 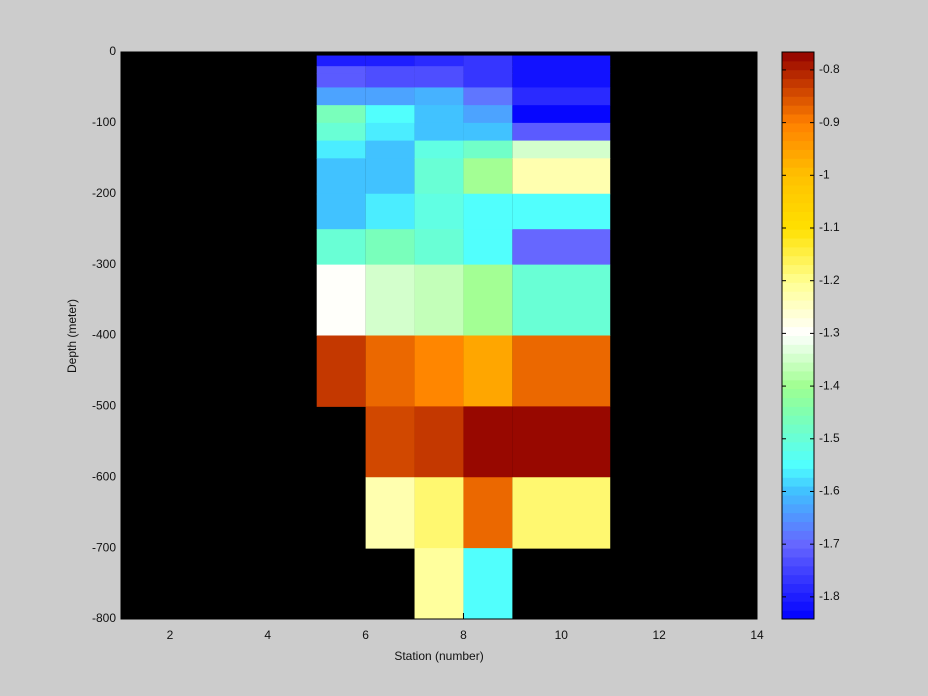 I want to click on y-tick-label: -300, so click(x=104, y=264).